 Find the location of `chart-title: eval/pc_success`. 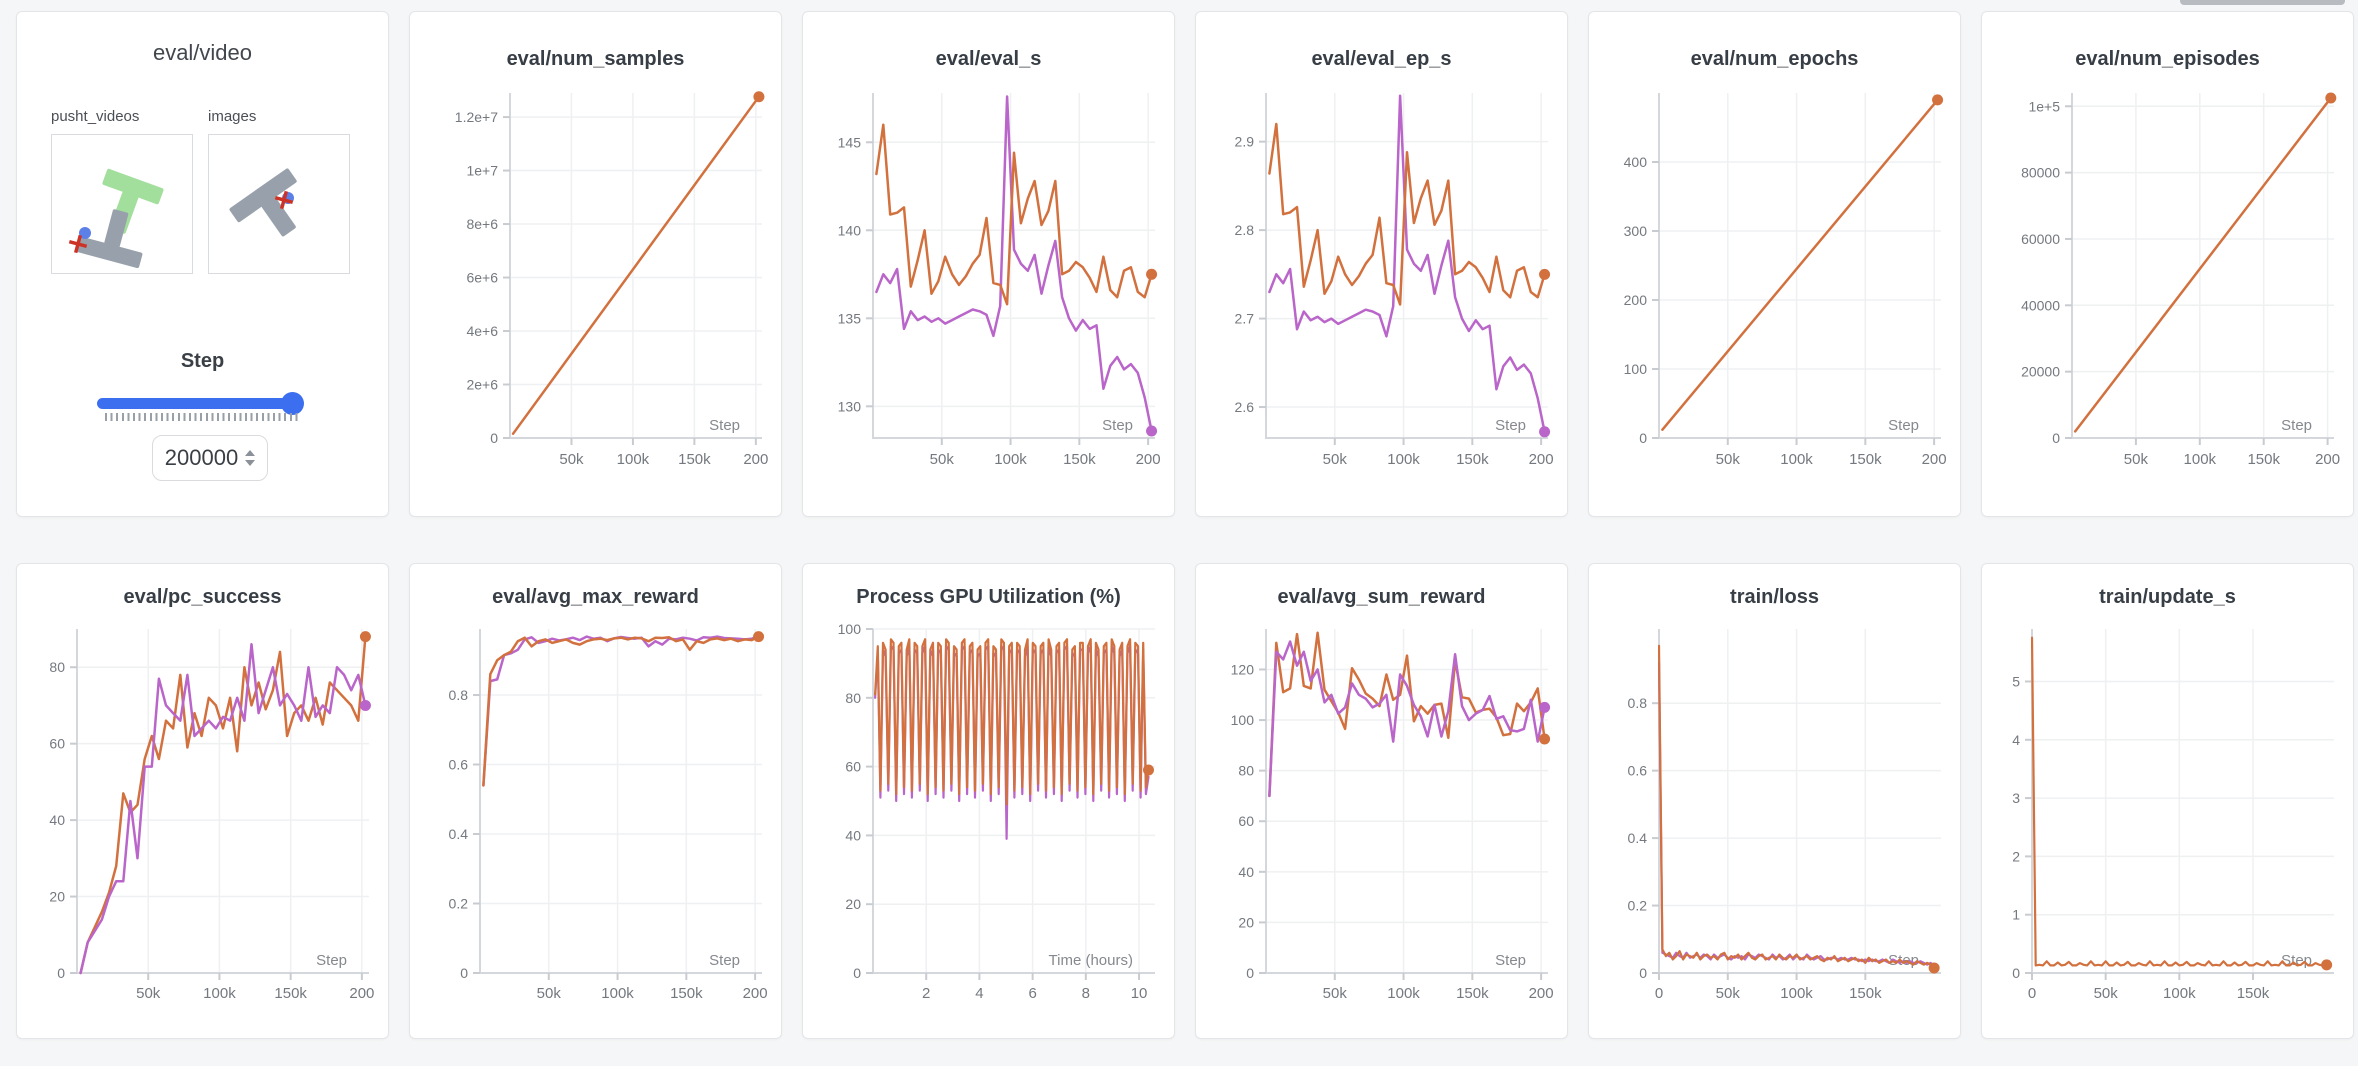

chart-title: eval/pc_success is located at coordinates (202, 597).